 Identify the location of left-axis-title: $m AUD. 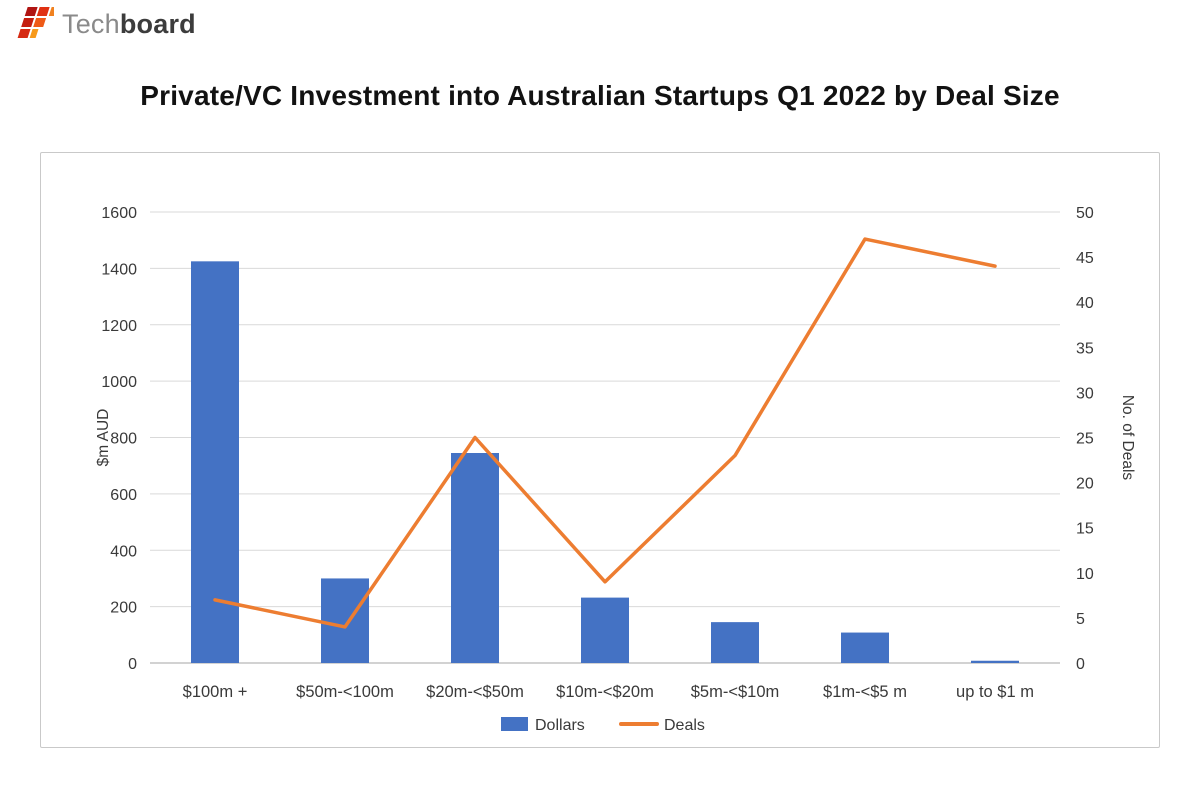
(103, 438).